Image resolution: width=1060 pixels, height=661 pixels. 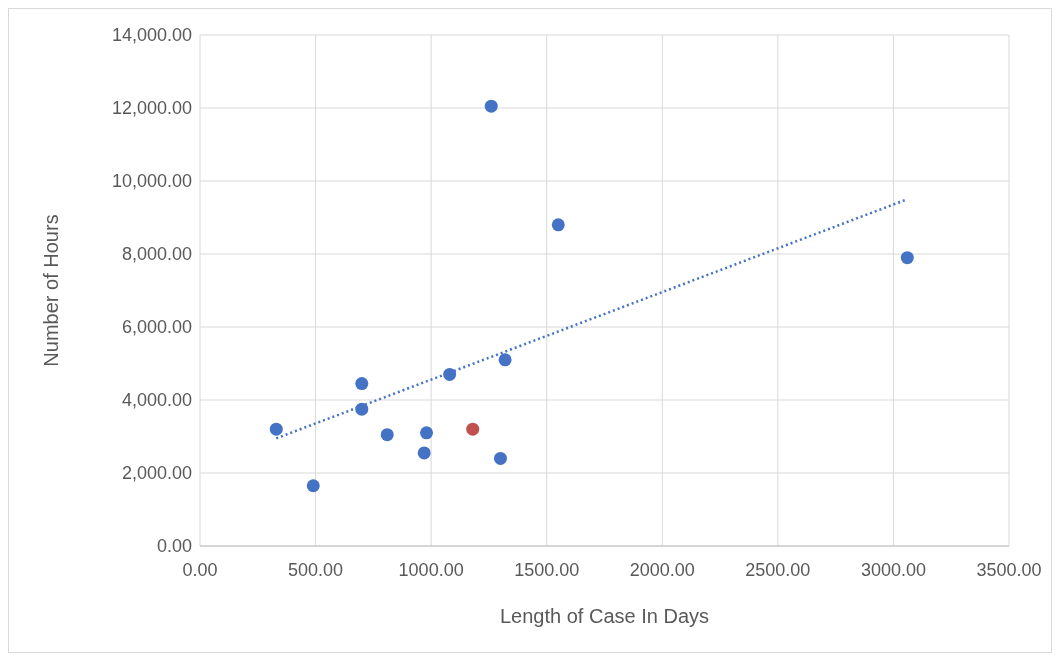 What do you see at coordinates (51, 290) in the screenshot?
I see `y-axis-title: Number of Hours` at bounding box center [51, 290].